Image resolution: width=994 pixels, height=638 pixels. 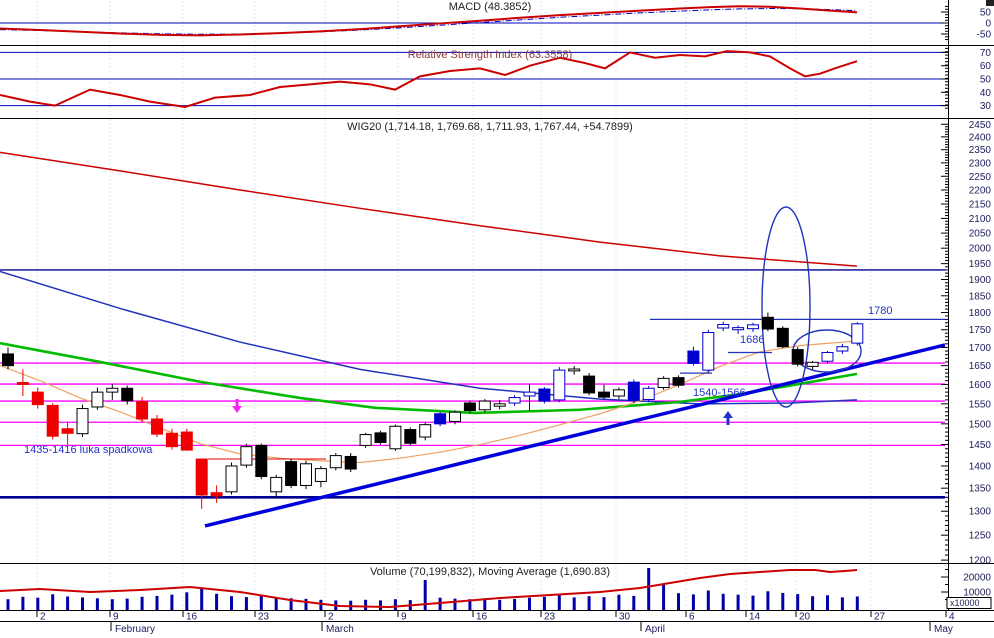 What do you see at coordinates (980, 445) in the screenshot?
I see `y-axis-label: 1450` at bounding box center [980, 445].